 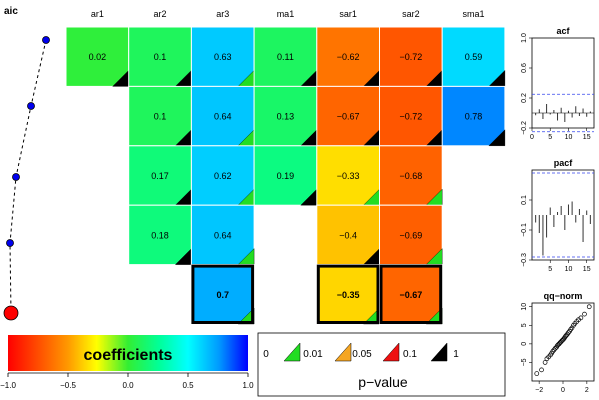 What do you see at coordinates (160, 14) in the screenshot?
I see `column-header: ar2` at bounding box center [160, 14].